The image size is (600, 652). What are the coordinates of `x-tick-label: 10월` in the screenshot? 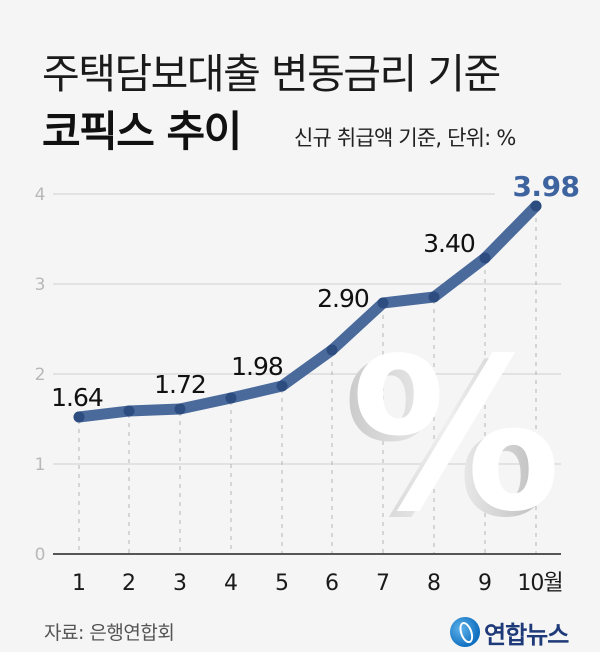 It's located at (539, 583).